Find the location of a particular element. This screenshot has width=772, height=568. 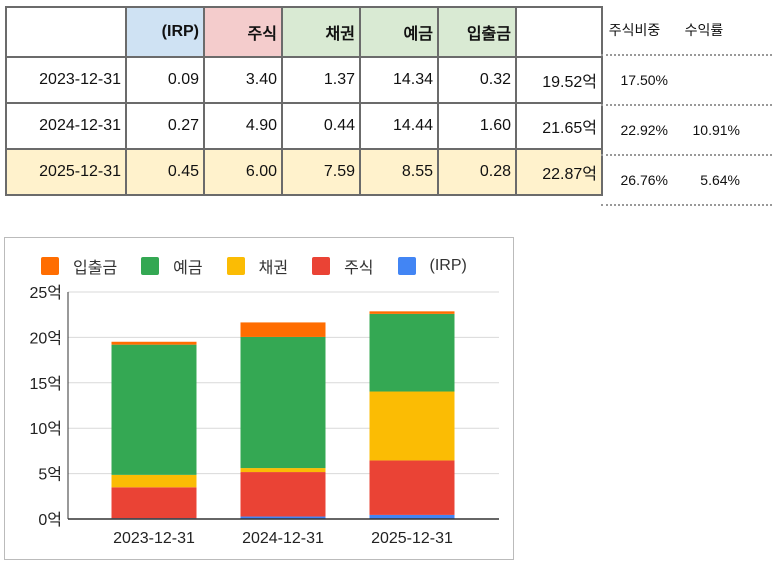

cell-irp: 0.27 is located at coordinates (165, 126).